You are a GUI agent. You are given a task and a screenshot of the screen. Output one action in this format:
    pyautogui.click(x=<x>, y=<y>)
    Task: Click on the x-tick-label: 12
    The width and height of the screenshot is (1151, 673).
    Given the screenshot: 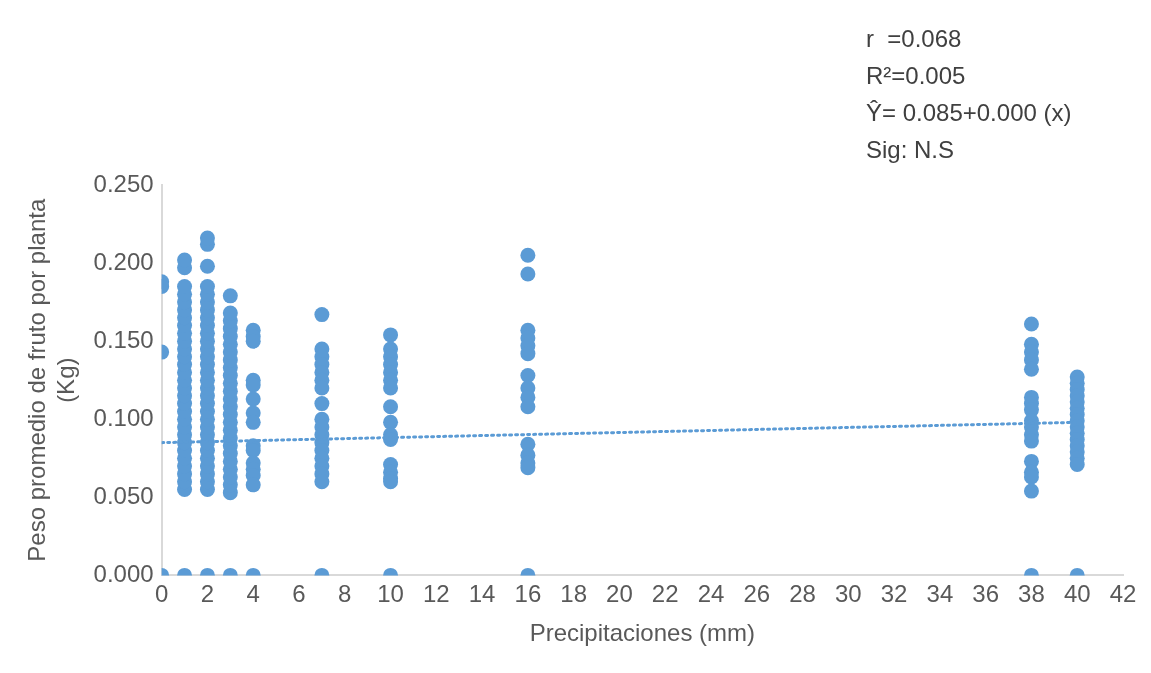 What is the action you would take?
    pyautogui.click(x=436, y=594)
    